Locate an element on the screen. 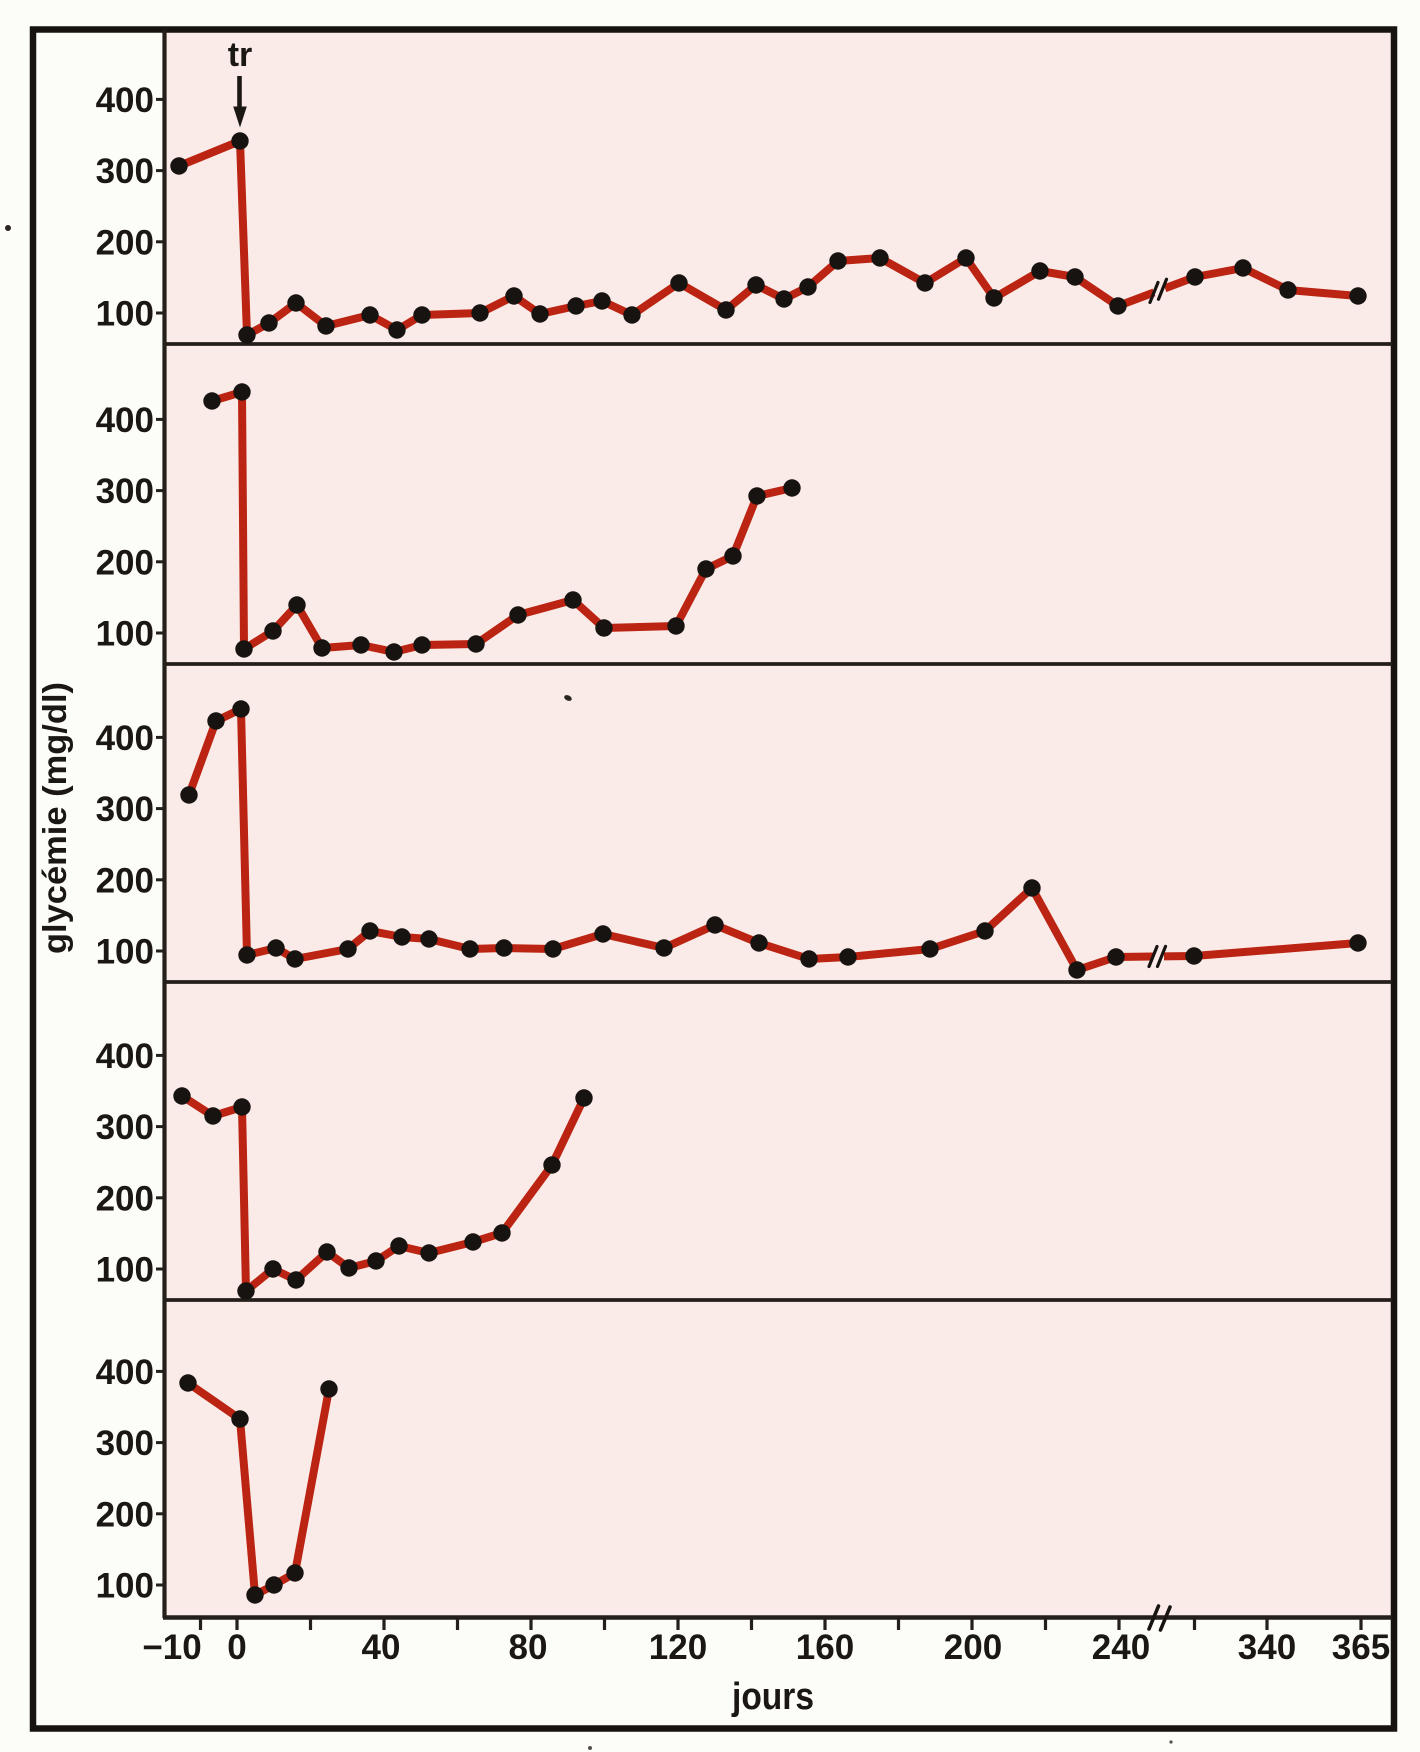 The image size is (1420, 1752). svg-text: 80 is located at coordinates (528, 1647).